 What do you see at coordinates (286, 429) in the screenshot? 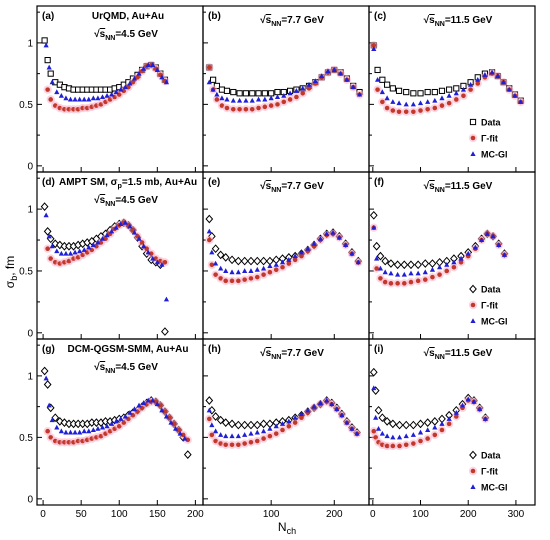
I see `panel-h: 100 200 (h) √sNN=7.7 GeV` at bounding box center [286, 429].